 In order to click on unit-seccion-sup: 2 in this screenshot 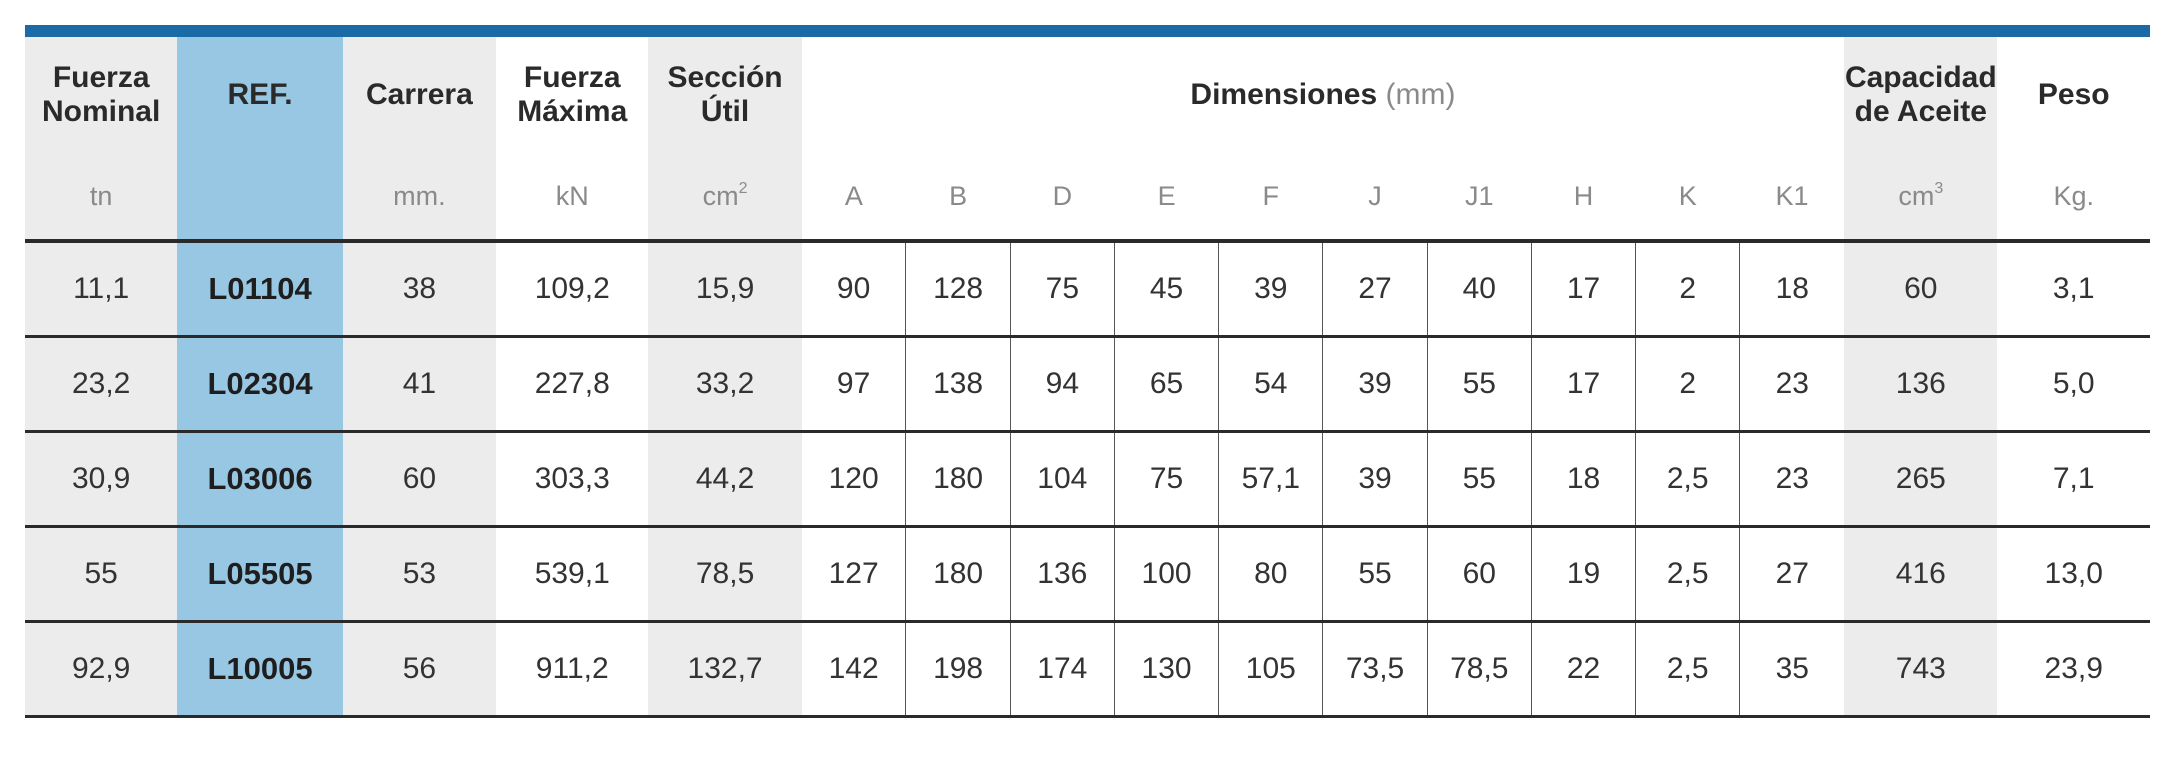, I will do `click(743, 188)`.